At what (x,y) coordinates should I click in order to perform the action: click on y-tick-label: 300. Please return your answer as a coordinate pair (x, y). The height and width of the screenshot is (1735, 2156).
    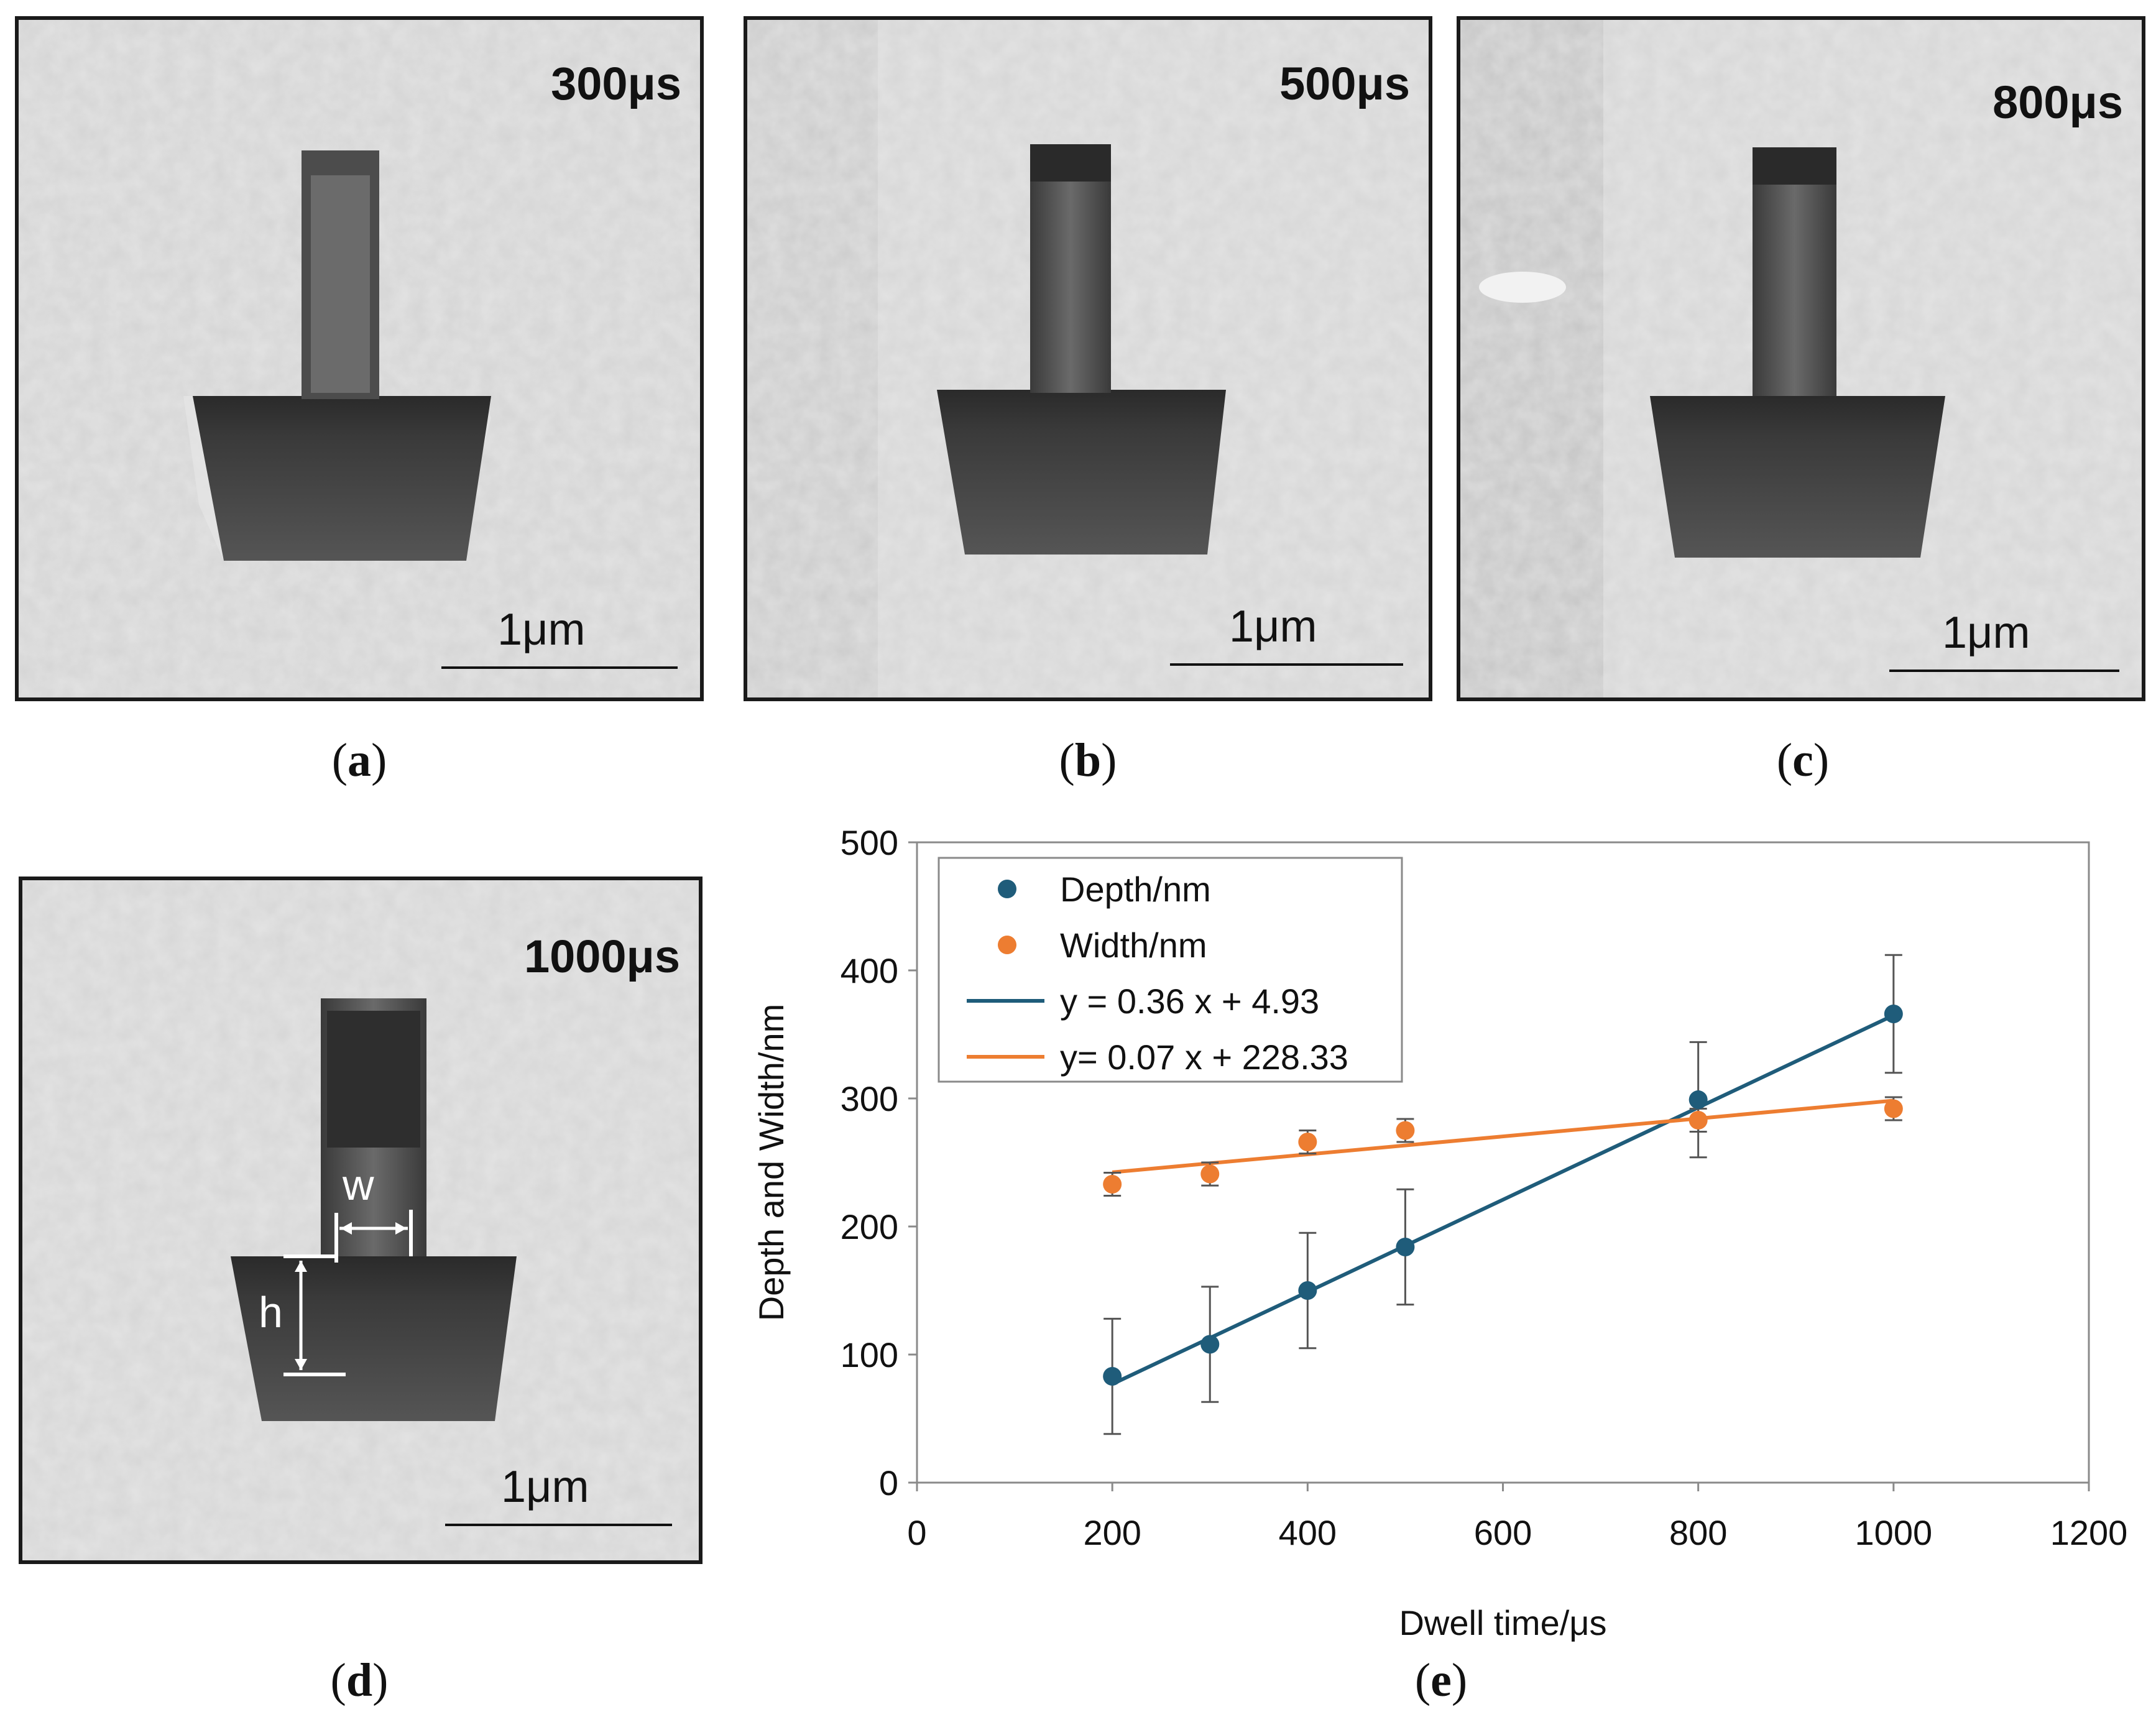
    Looking at the image, I should click on (869, 1098).